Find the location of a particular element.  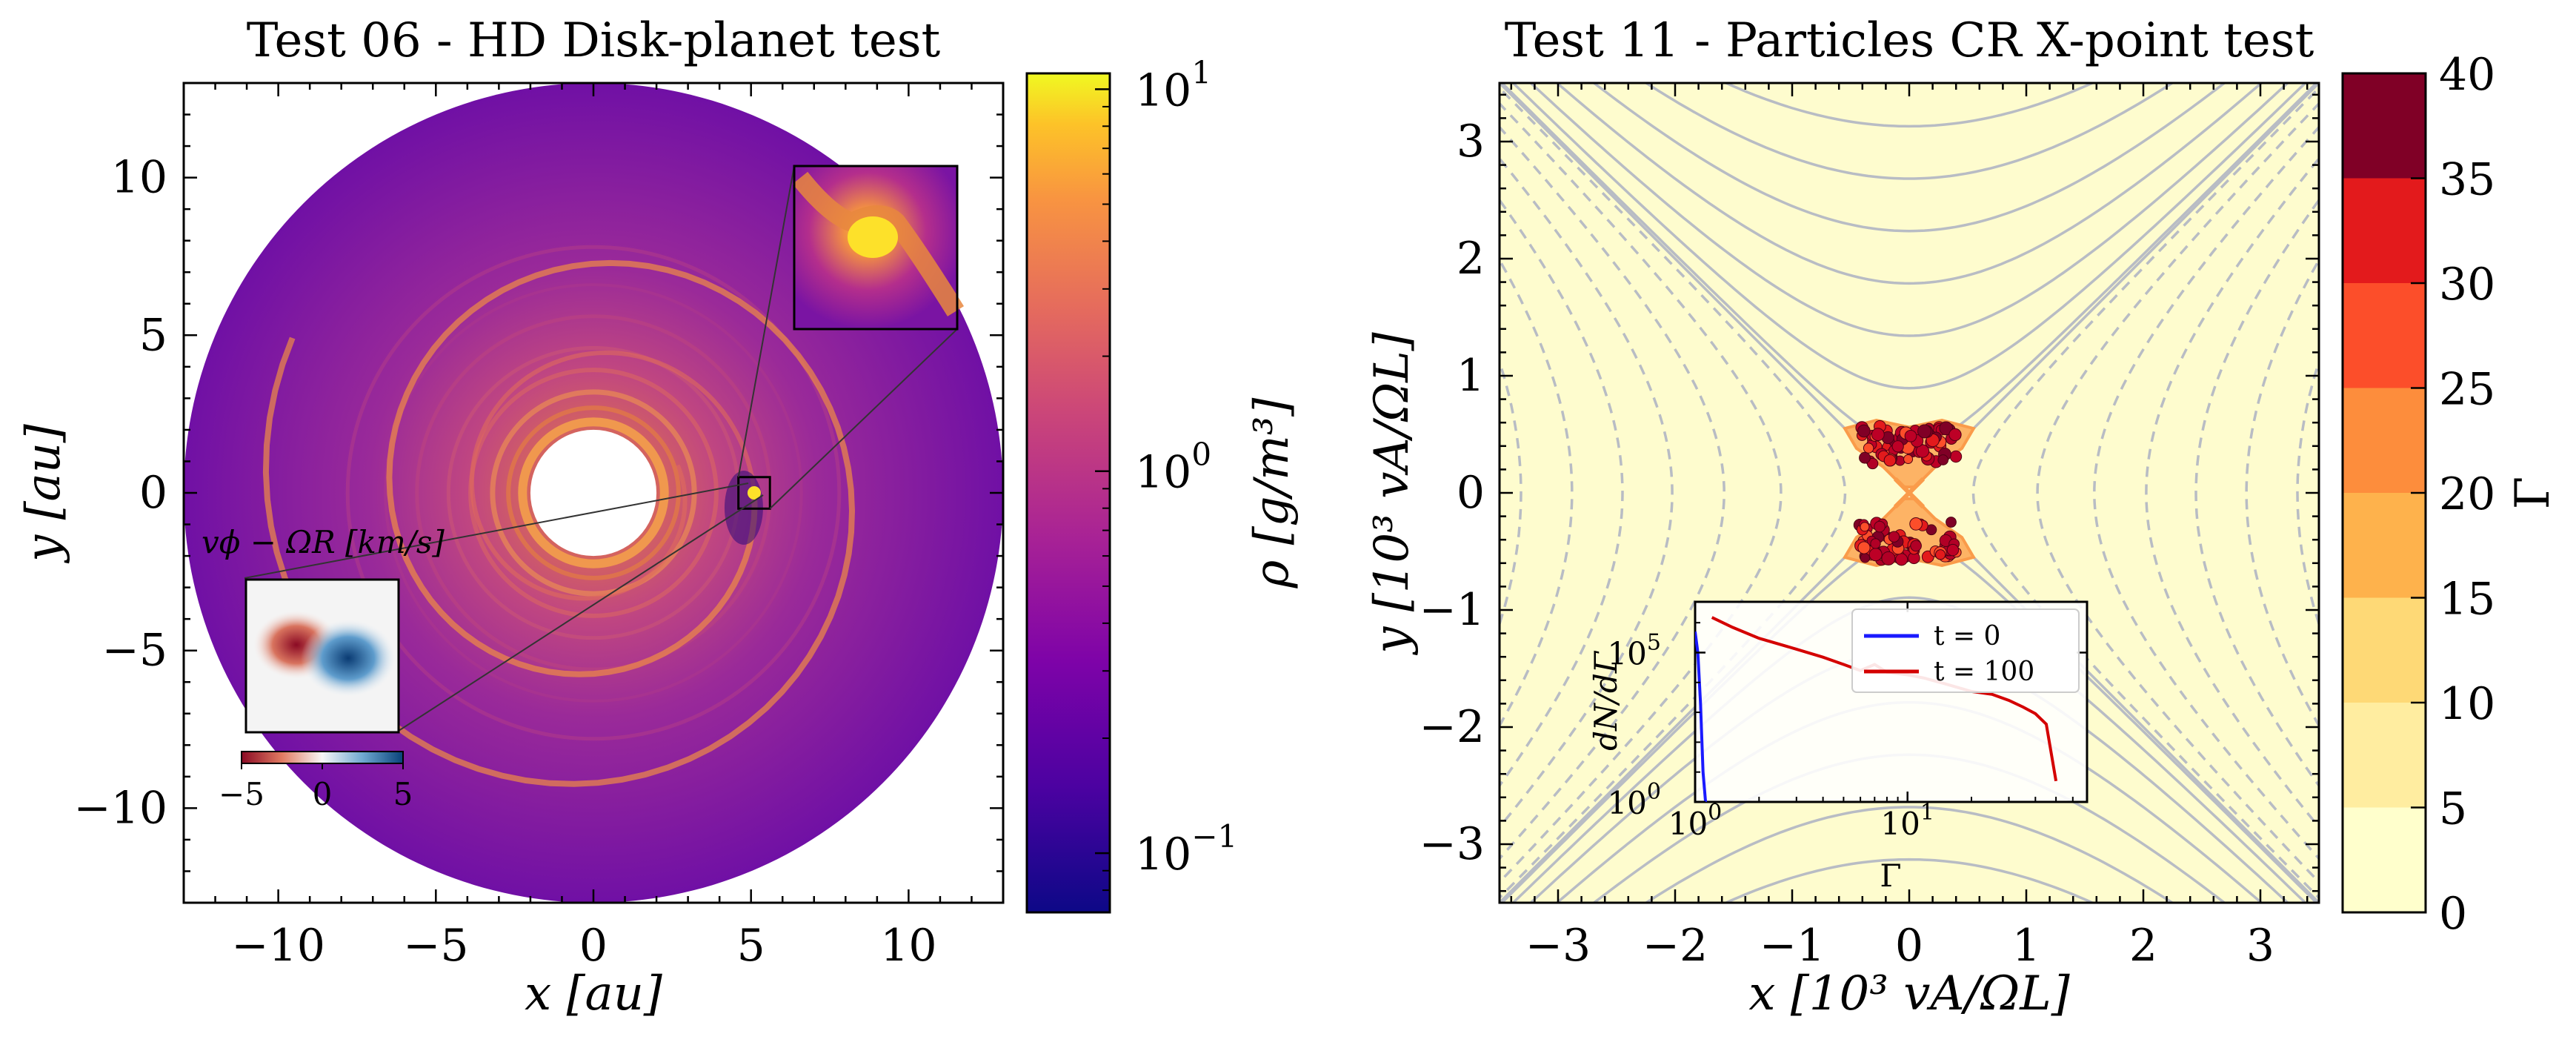

left-y-tick-label: 0 is located at coordinates (153, 493).